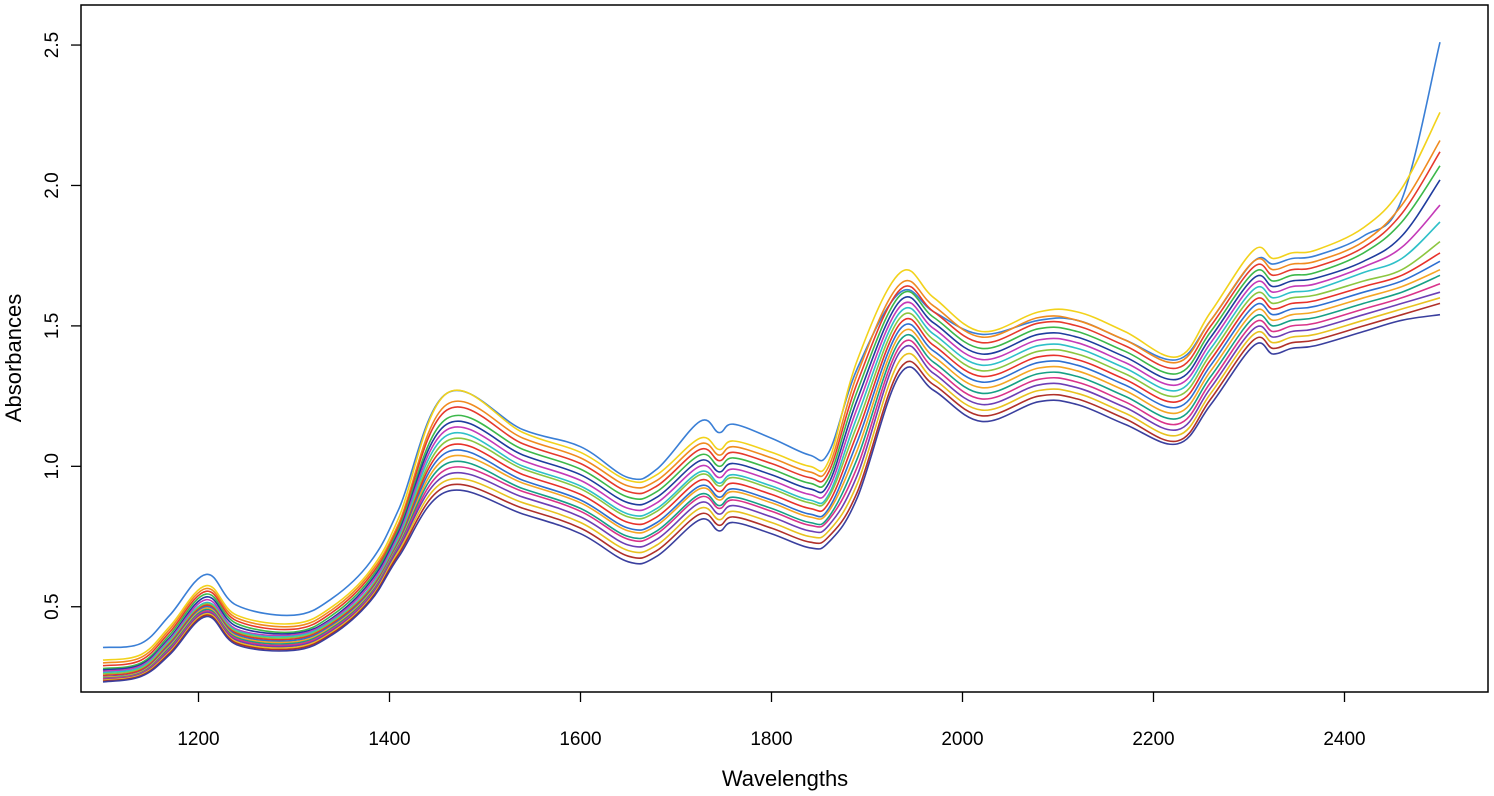 The width and height of the screenshot is (1494, 796). What do you see at coordinates (771, 721) in the screenshot?
I see `x-axis: 1200 1400 1600 1800 2000 2200 2400` at bounding box center [771, 721].